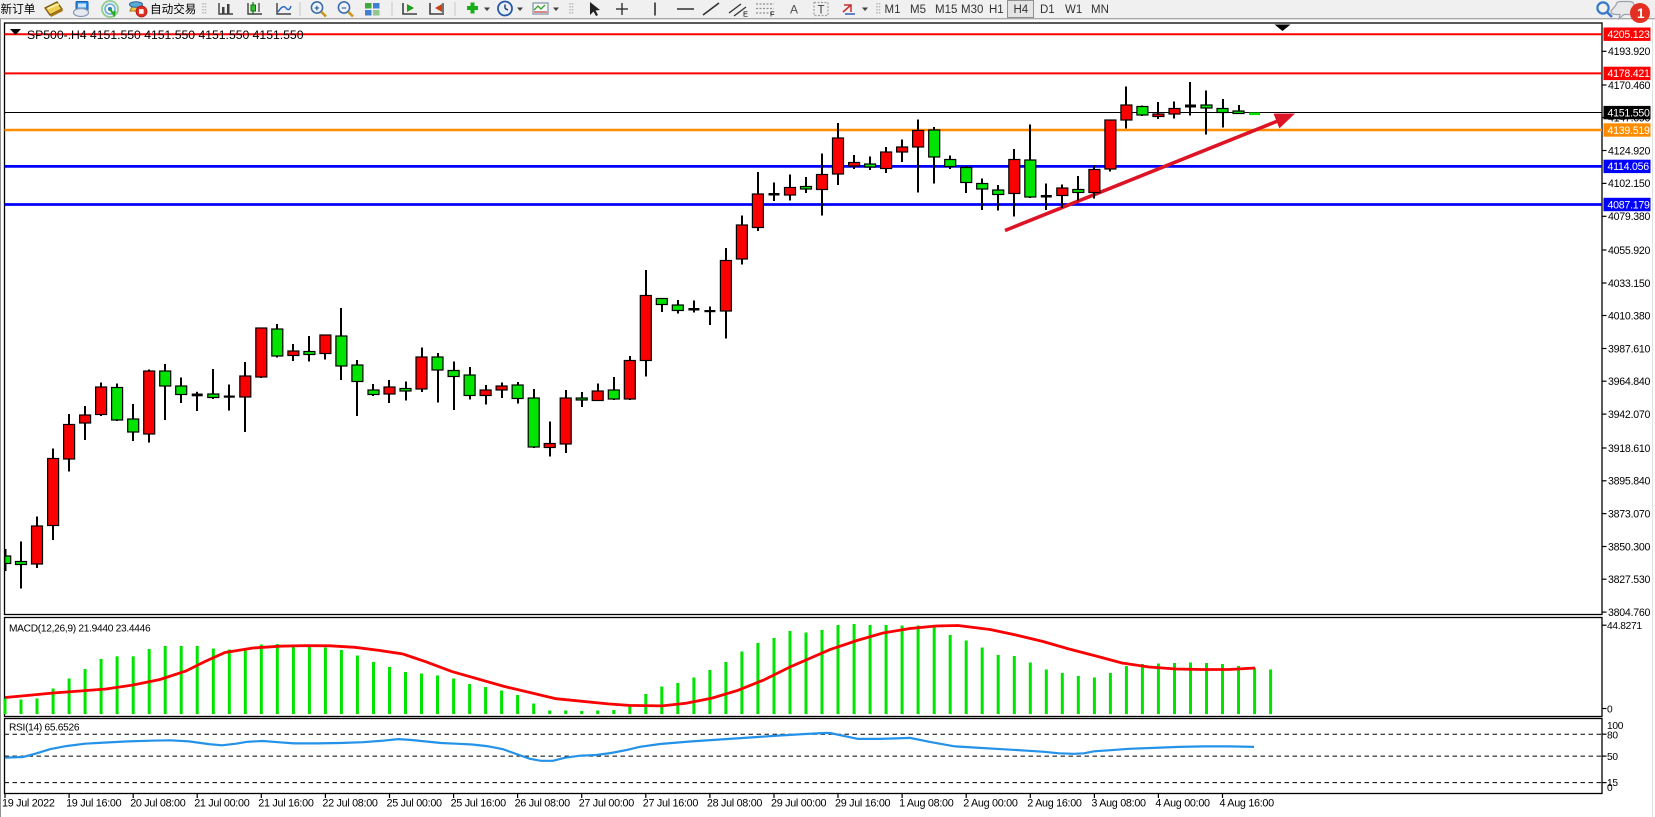  What do you see at coordinates (1100, 10) in the screenshot?
I see `svg-text: MN` at bounding box center [1100, 10].